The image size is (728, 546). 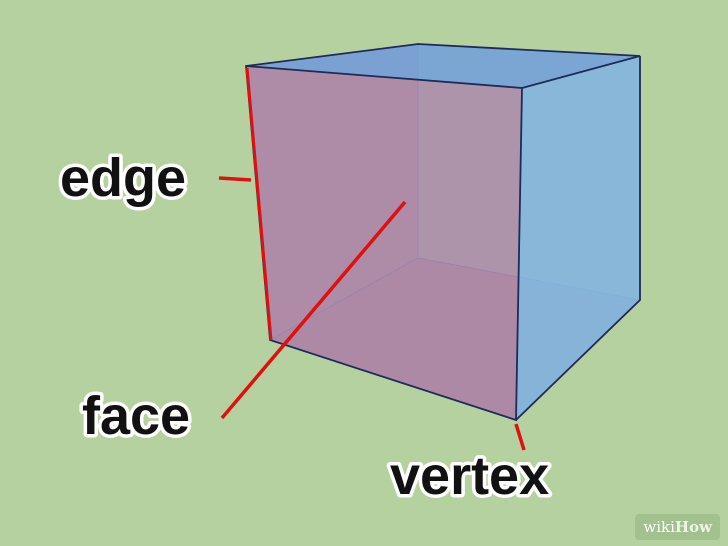 I want to click on side-face, so click(x=578, y=238).